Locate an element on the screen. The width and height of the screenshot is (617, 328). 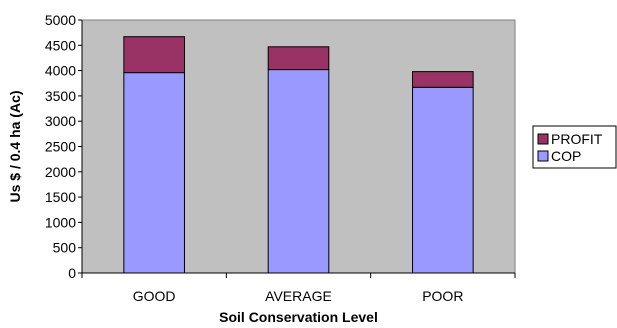
y-tick-label: 5000 is located at coordinates (60, 20).